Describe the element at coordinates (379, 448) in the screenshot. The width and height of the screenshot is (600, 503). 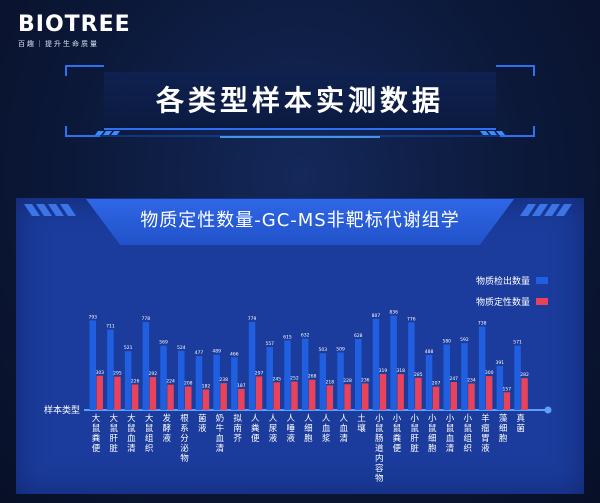
I see `tick-label-16: 小鼠肠道内容物` at that location.